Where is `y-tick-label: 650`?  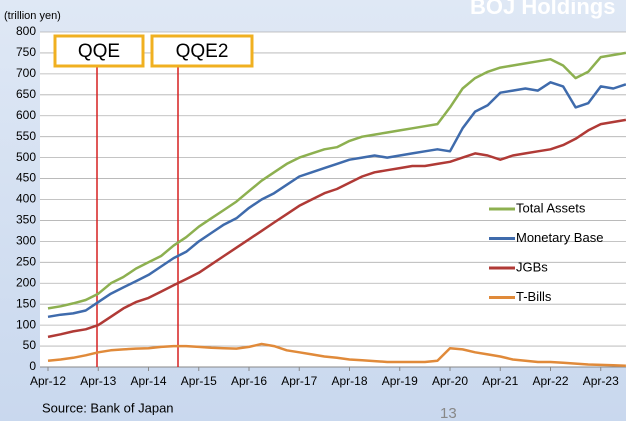
y-tick-label: 650 is located at coordinates (26, 94).